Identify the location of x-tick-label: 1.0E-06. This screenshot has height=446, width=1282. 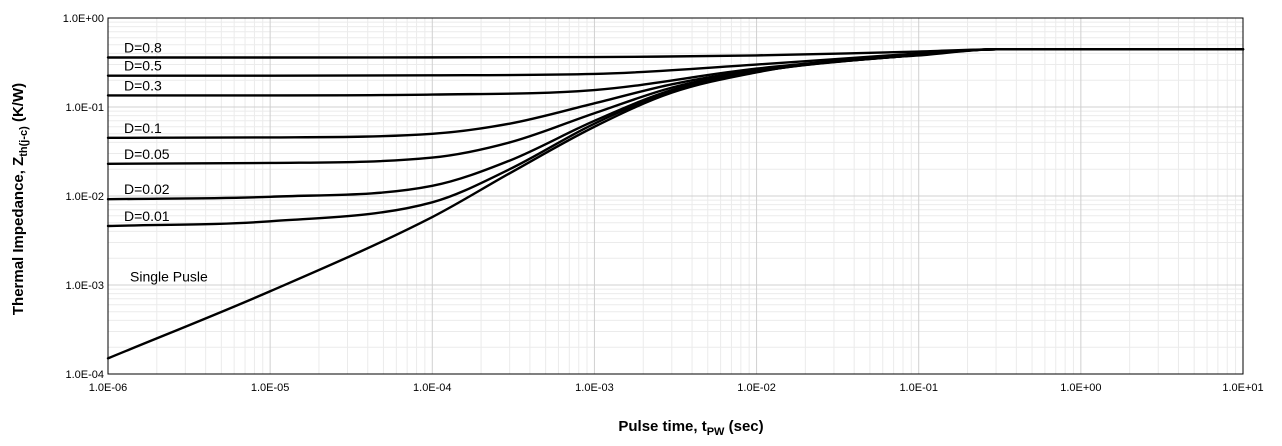
(108, 388).